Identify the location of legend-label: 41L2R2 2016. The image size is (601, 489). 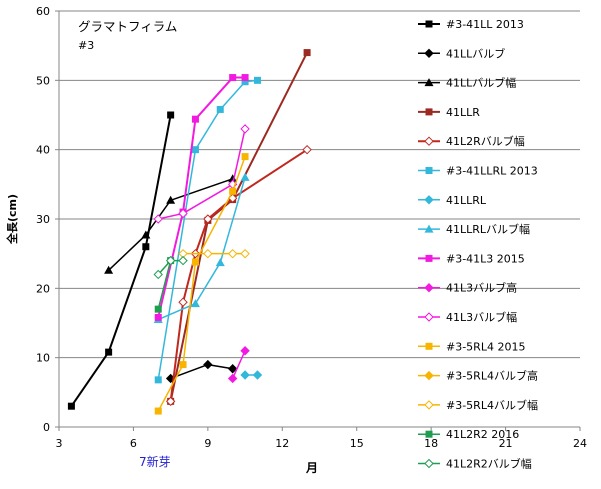
(482, 434).